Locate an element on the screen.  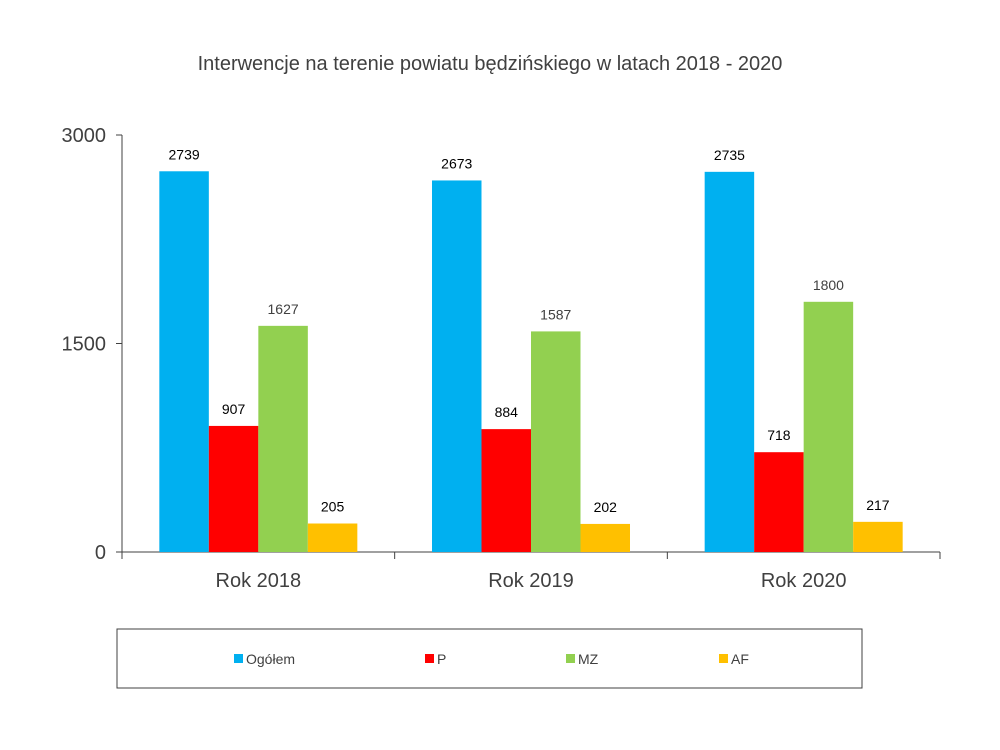
y-tick-label: 0 is located at coordinates (100, 553).